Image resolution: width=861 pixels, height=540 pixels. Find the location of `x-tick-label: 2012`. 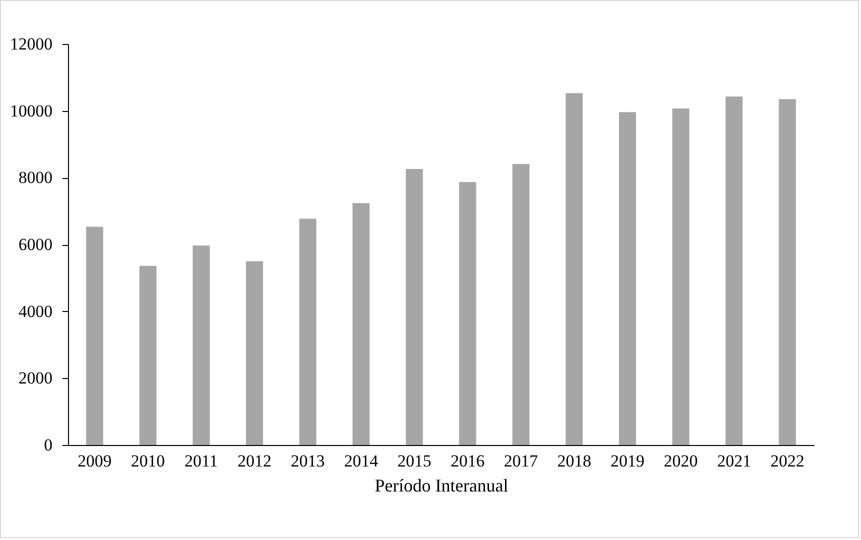

x-tick-label: 2012 is located at coordinates (255, 461).